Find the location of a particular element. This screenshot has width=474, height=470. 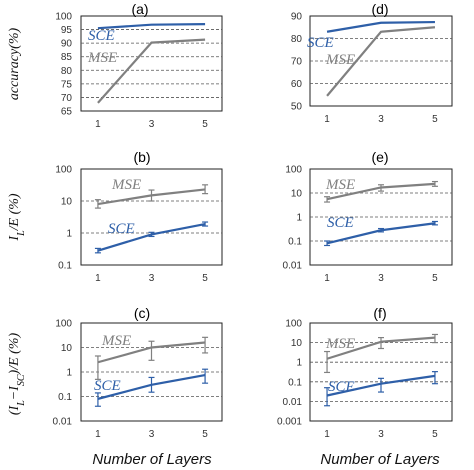

y-tick-label: 75 is located at coordinates (67, 84).